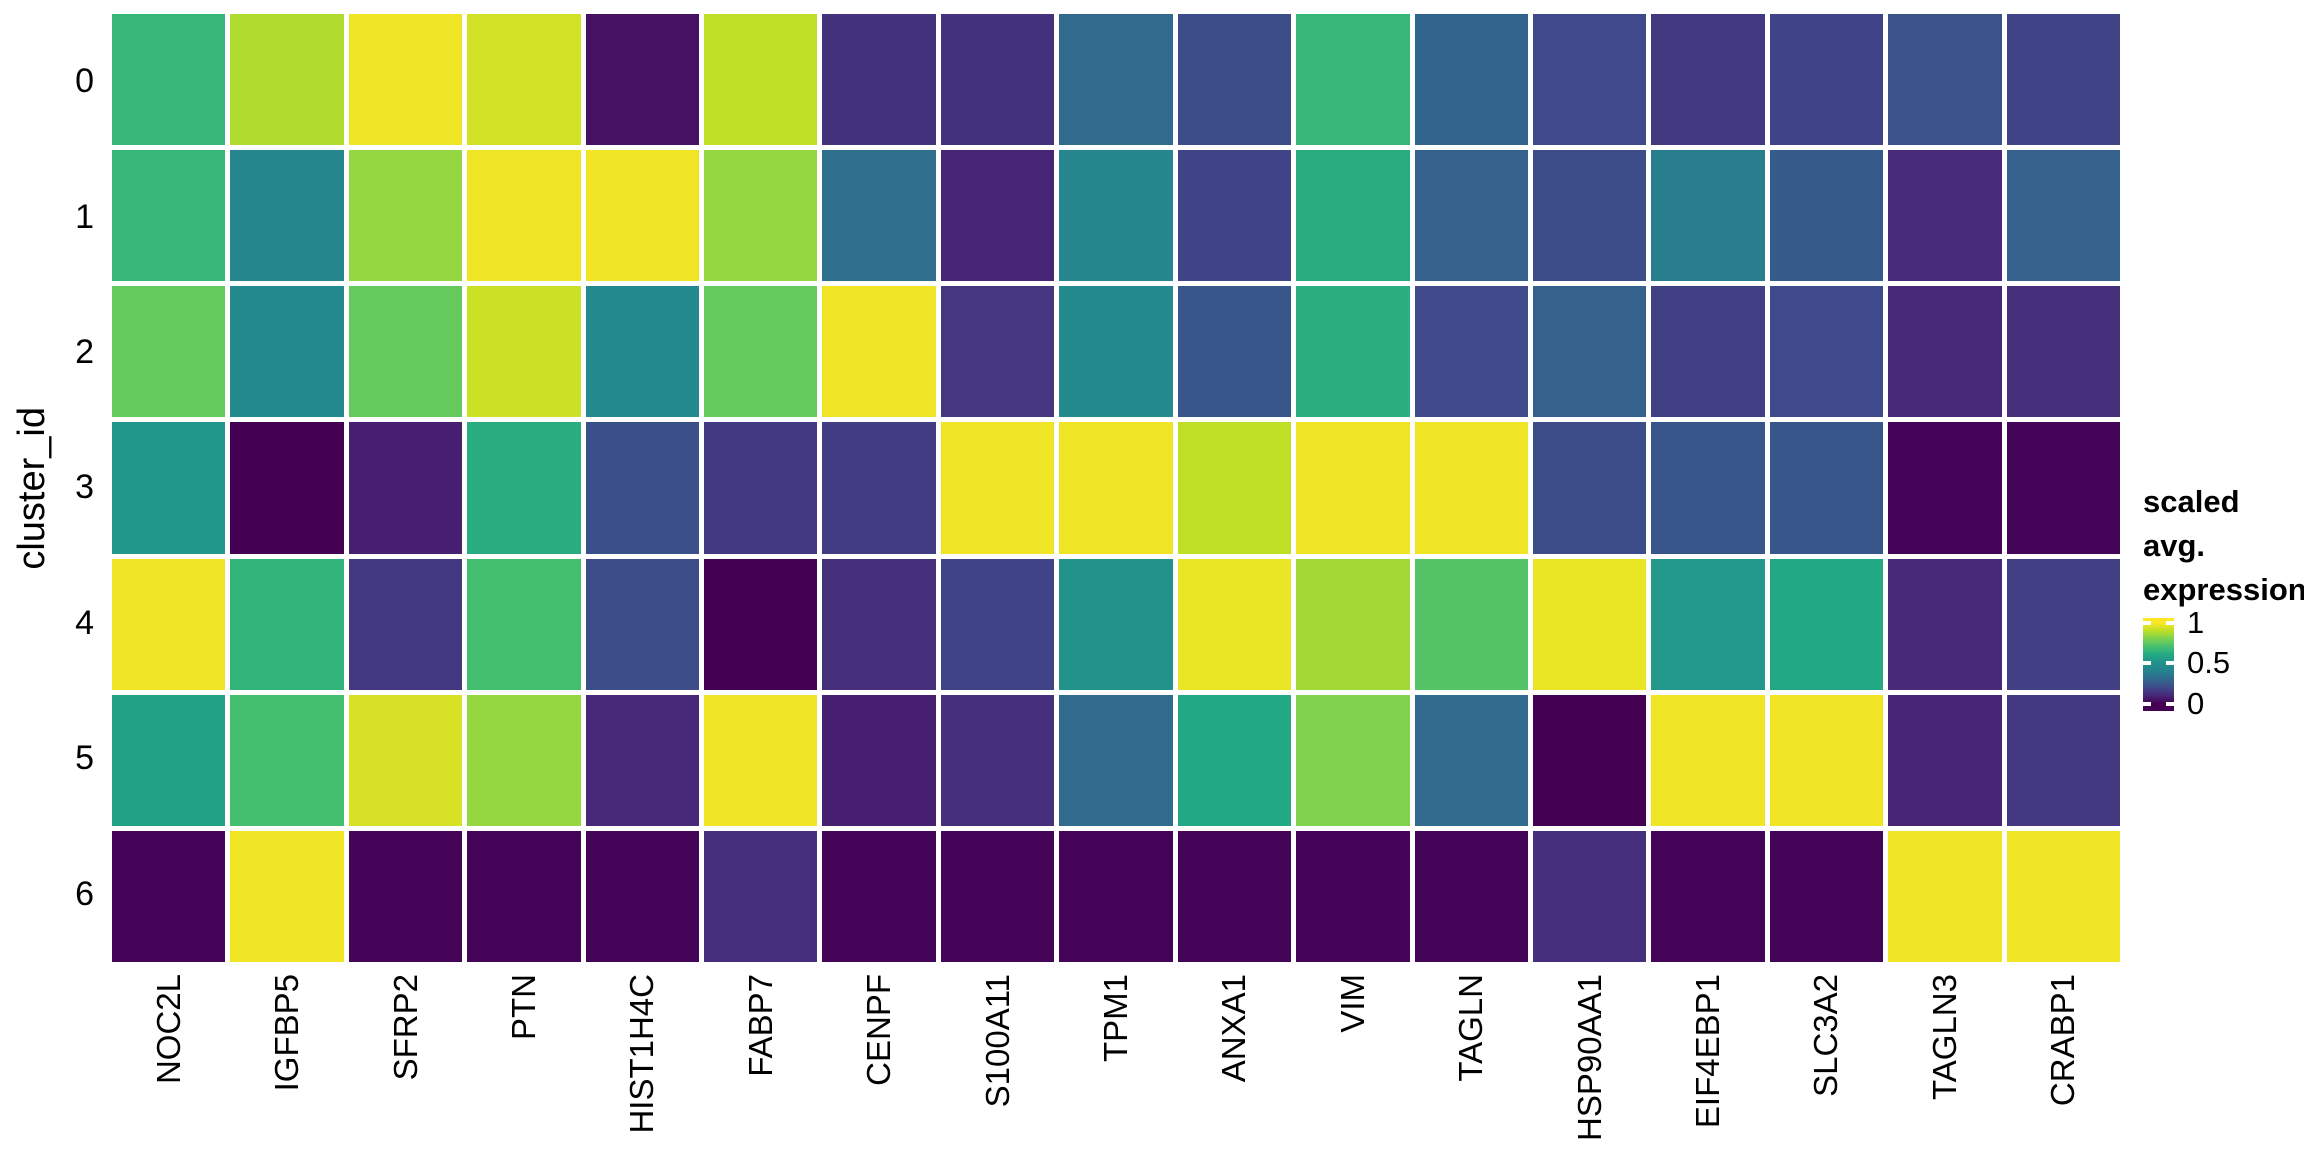  What do you see at coordinates (84, 352) in the screenshot?
I see `y-axis-tick-label: 2` at bounding box center [84, 352].